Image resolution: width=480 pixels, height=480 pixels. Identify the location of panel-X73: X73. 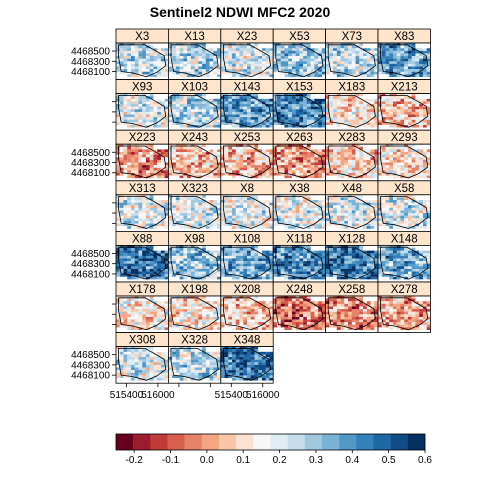
(352, 54).